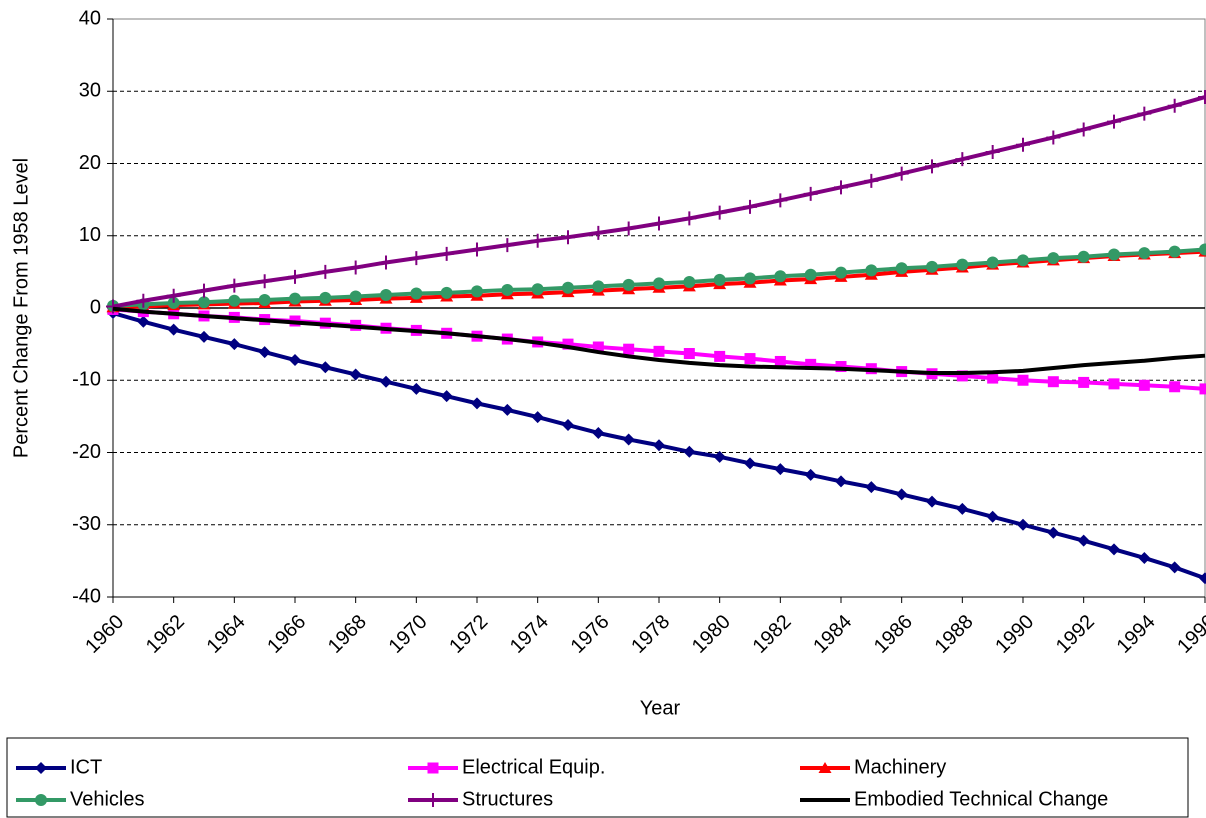 Image resolution: width=1206 pixels, height=818 pixels. What do you see at coordinates (90, 91) in the screenshot?
I see `y-tick-label: 30` at bounding box center [90, 91].